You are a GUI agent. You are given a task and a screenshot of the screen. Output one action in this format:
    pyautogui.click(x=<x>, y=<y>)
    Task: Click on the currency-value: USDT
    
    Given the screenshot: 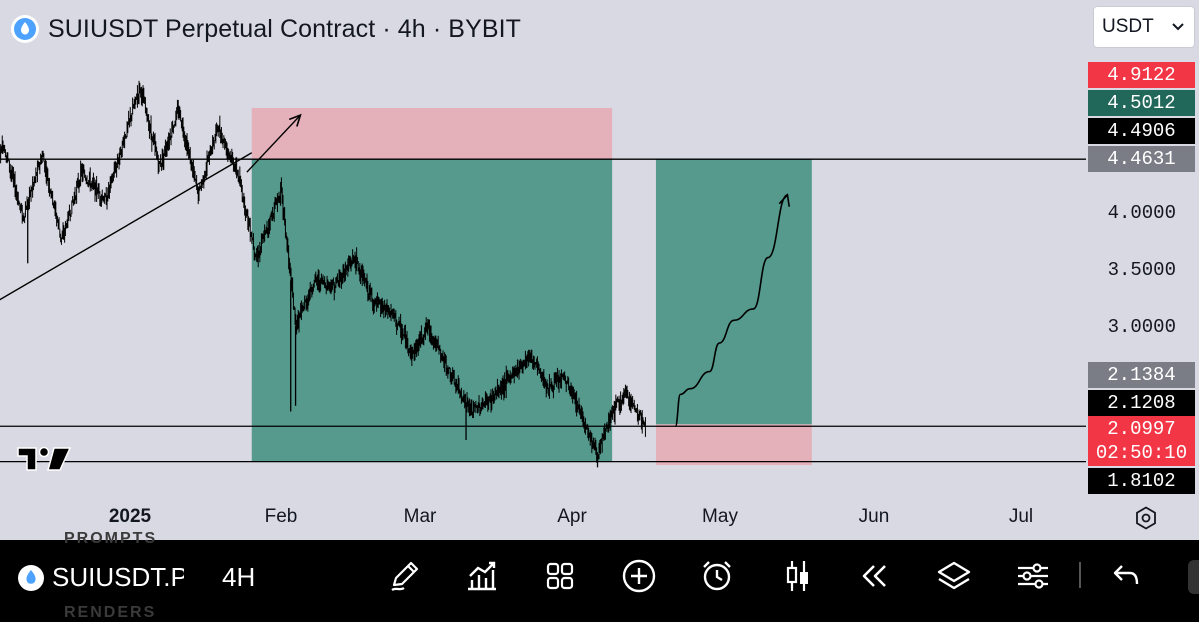 What is the action you would take?
    pyautogui.click(x=1128, y=26)
    